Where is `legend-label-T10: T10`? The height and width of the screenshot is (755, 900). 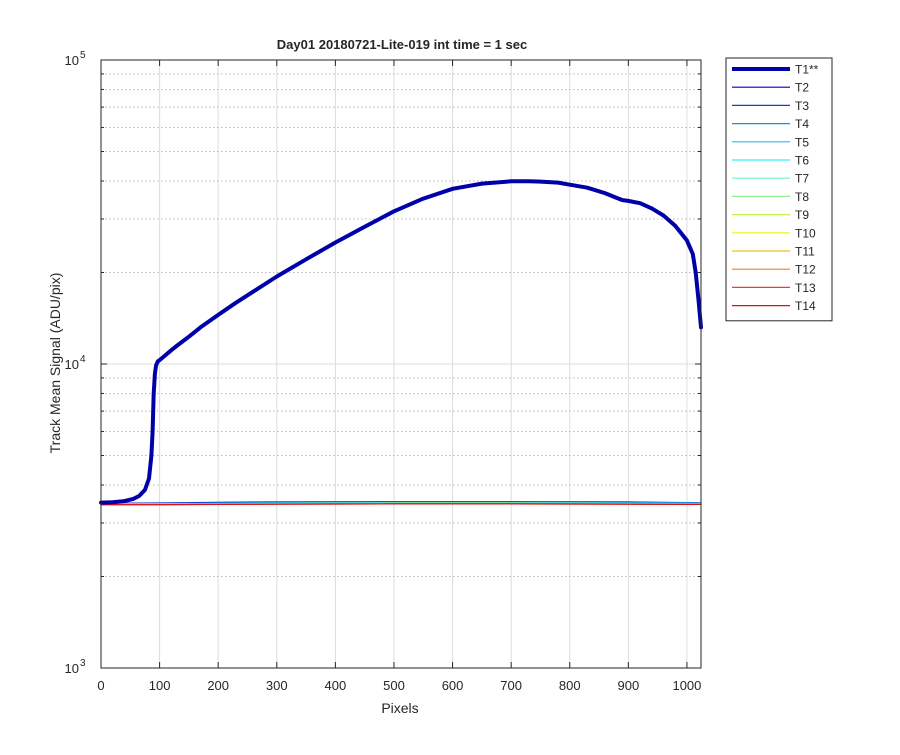
legend-label-T10: T10 is located at coordinates (805, 233).